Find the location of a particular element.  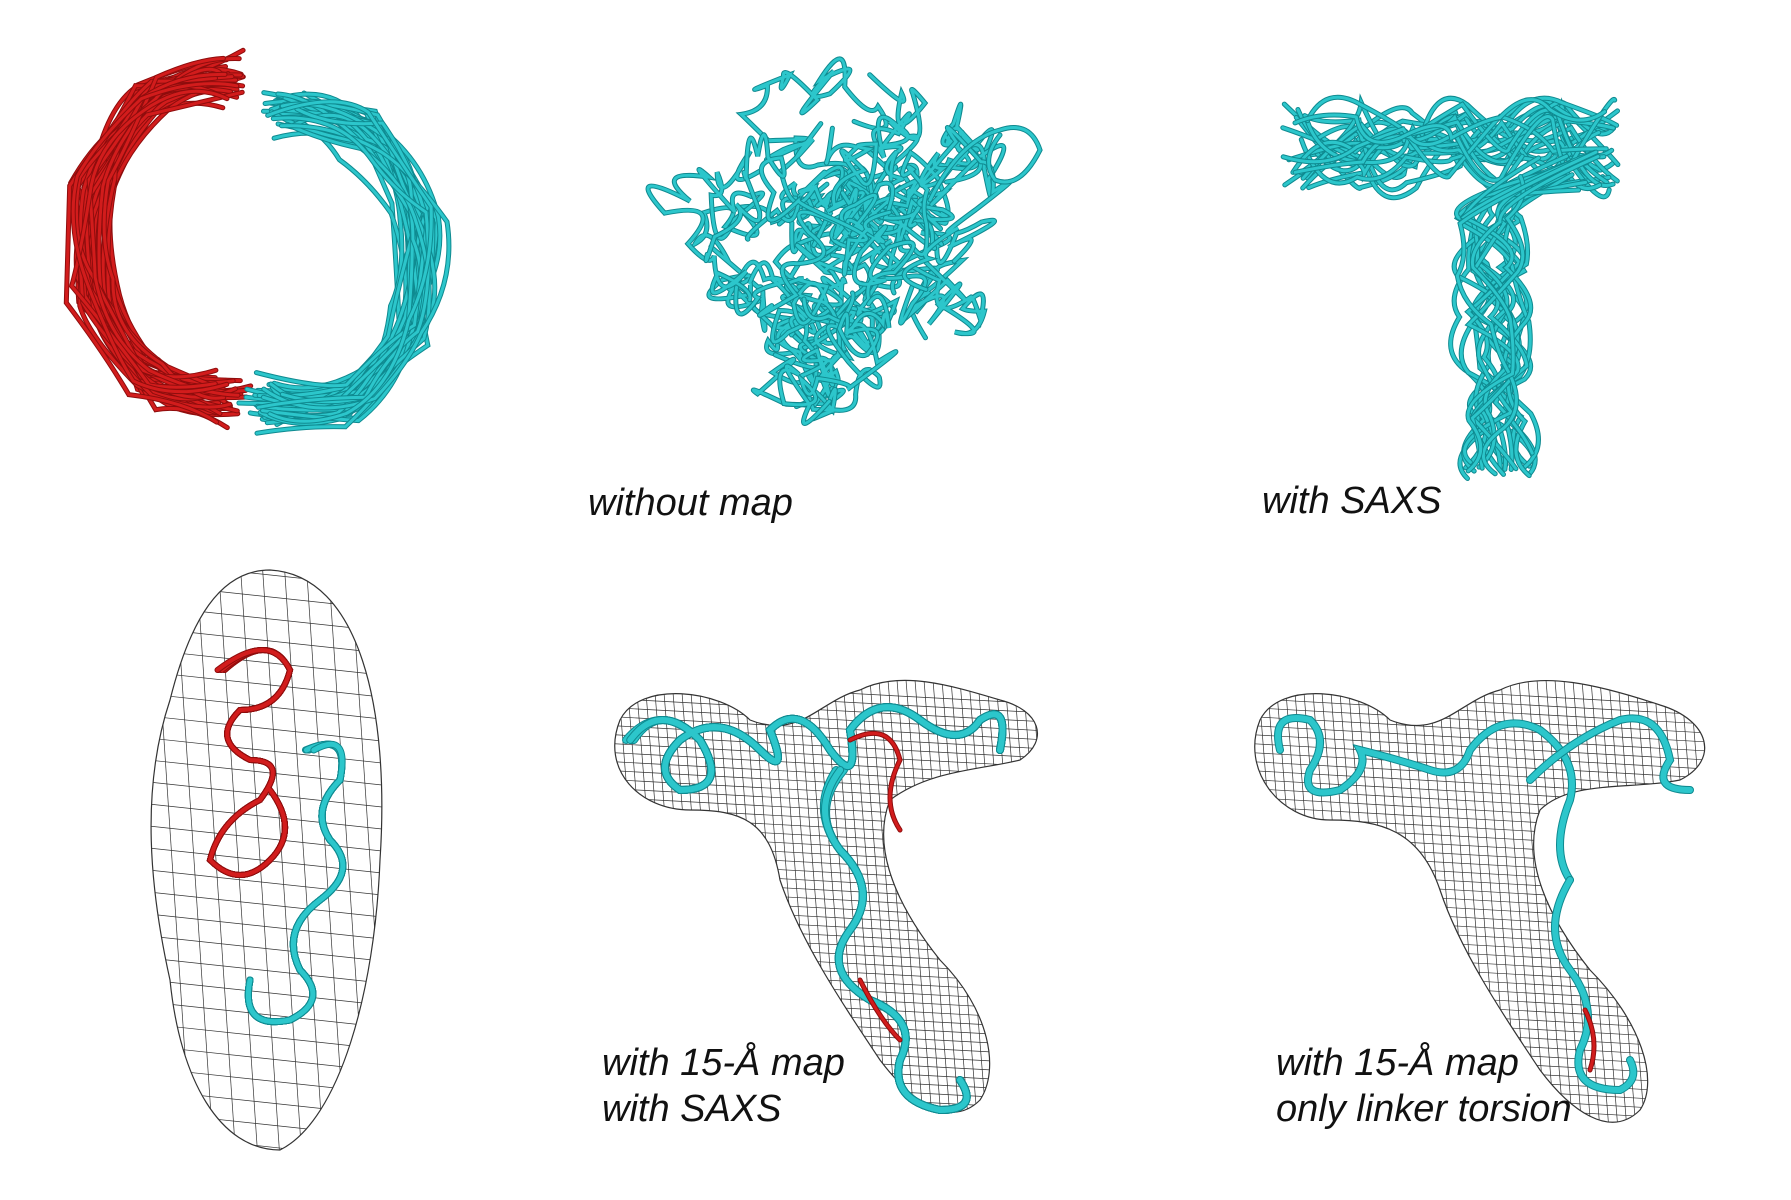

caption-bottom-middle: with 15-Å map with SAXS is located at coordinates (723, 1086).